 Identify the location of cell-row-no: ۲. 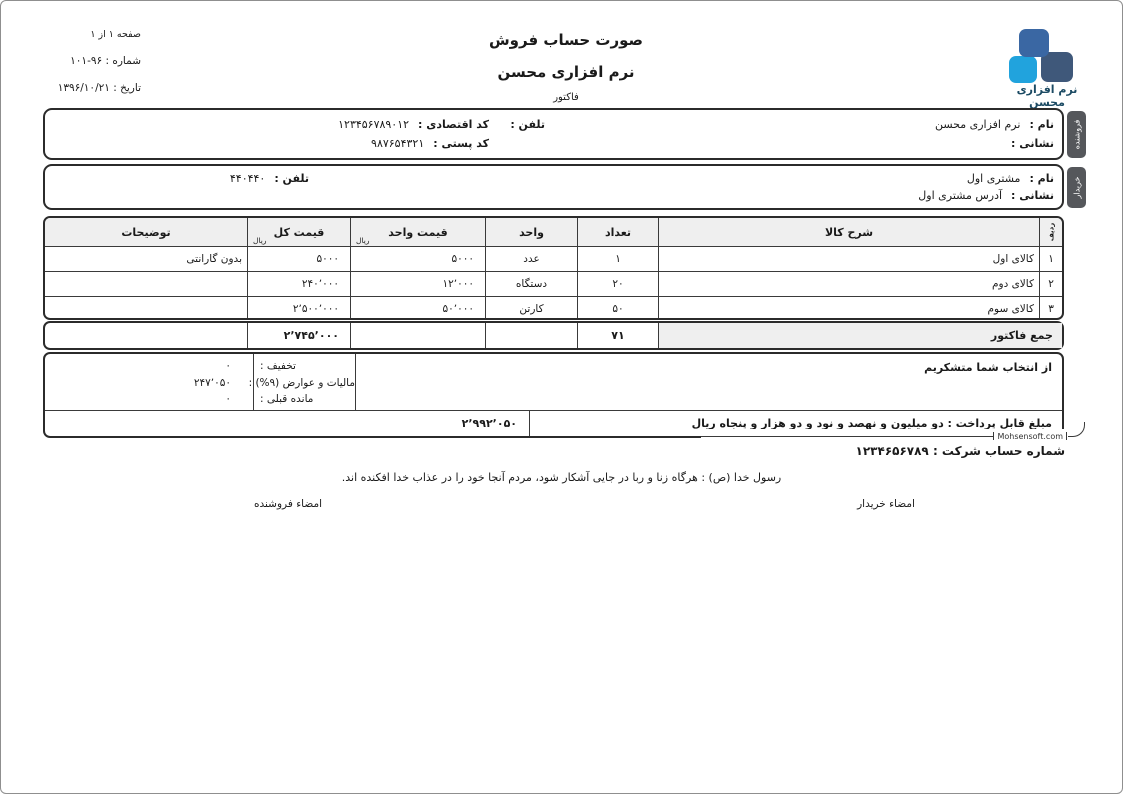
(1050, 284).